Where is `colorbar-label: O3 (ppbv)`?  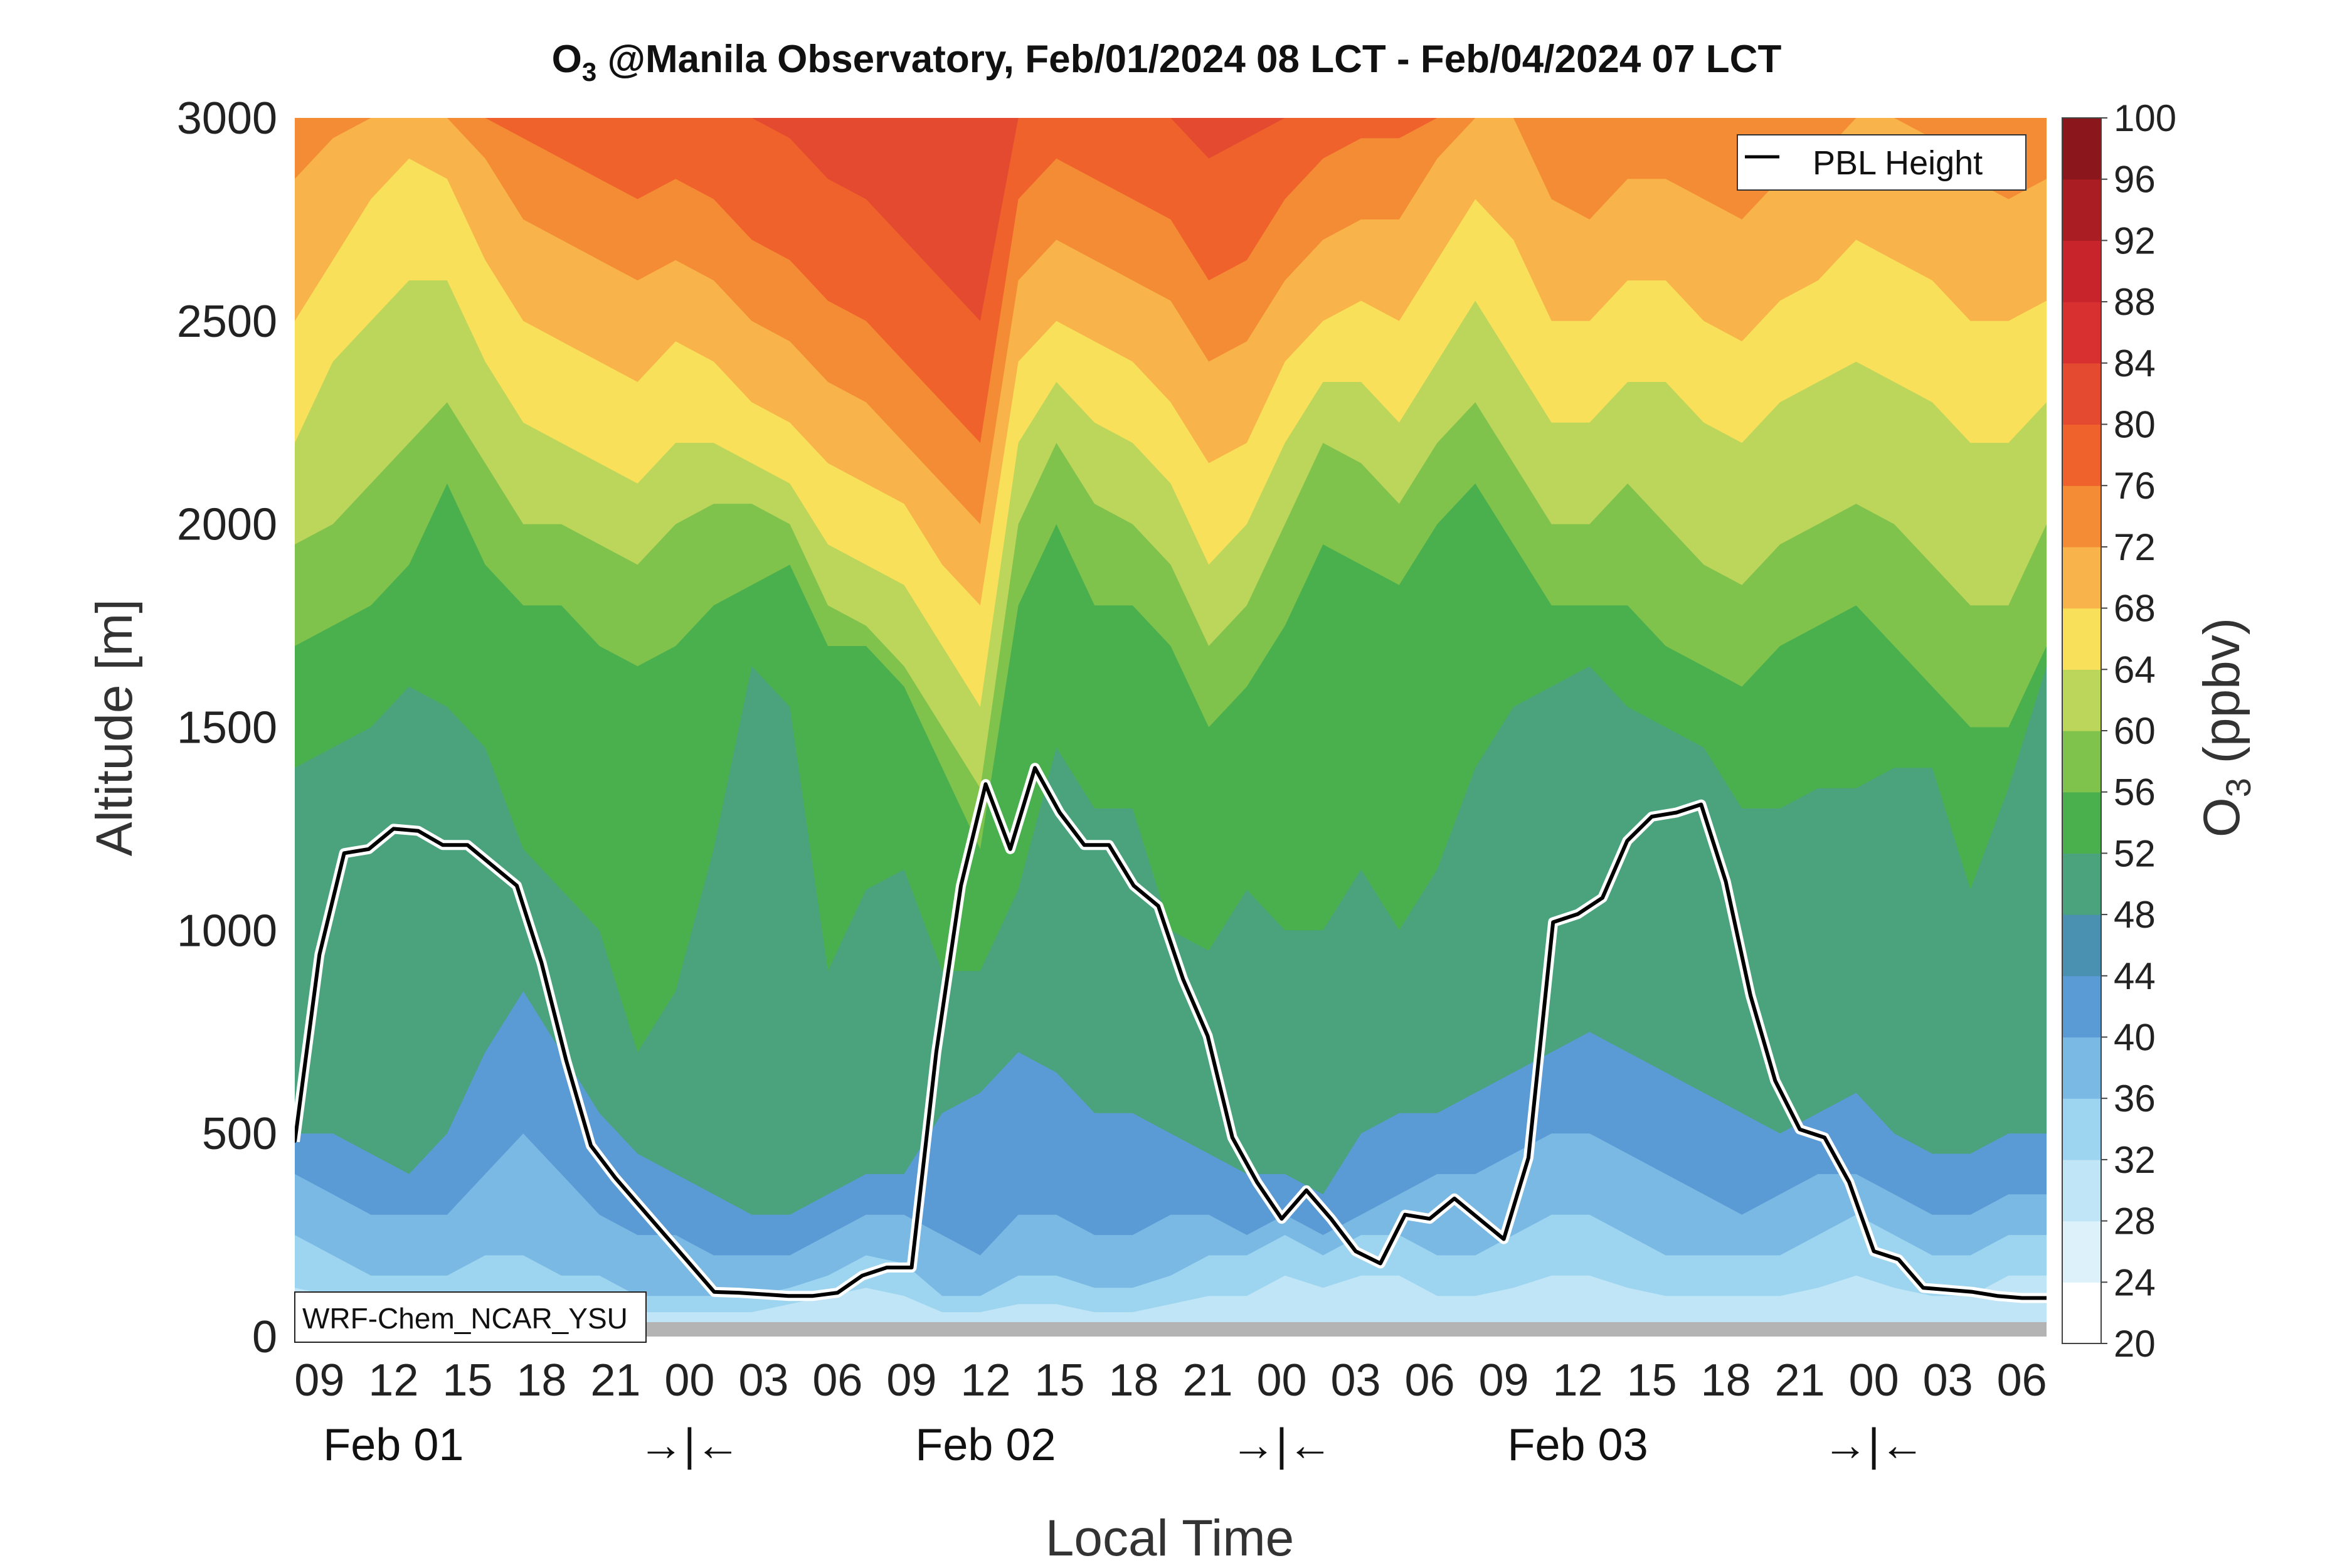 colorbar-label: O3 (ppbv) is located at coordinates (2225, 727).